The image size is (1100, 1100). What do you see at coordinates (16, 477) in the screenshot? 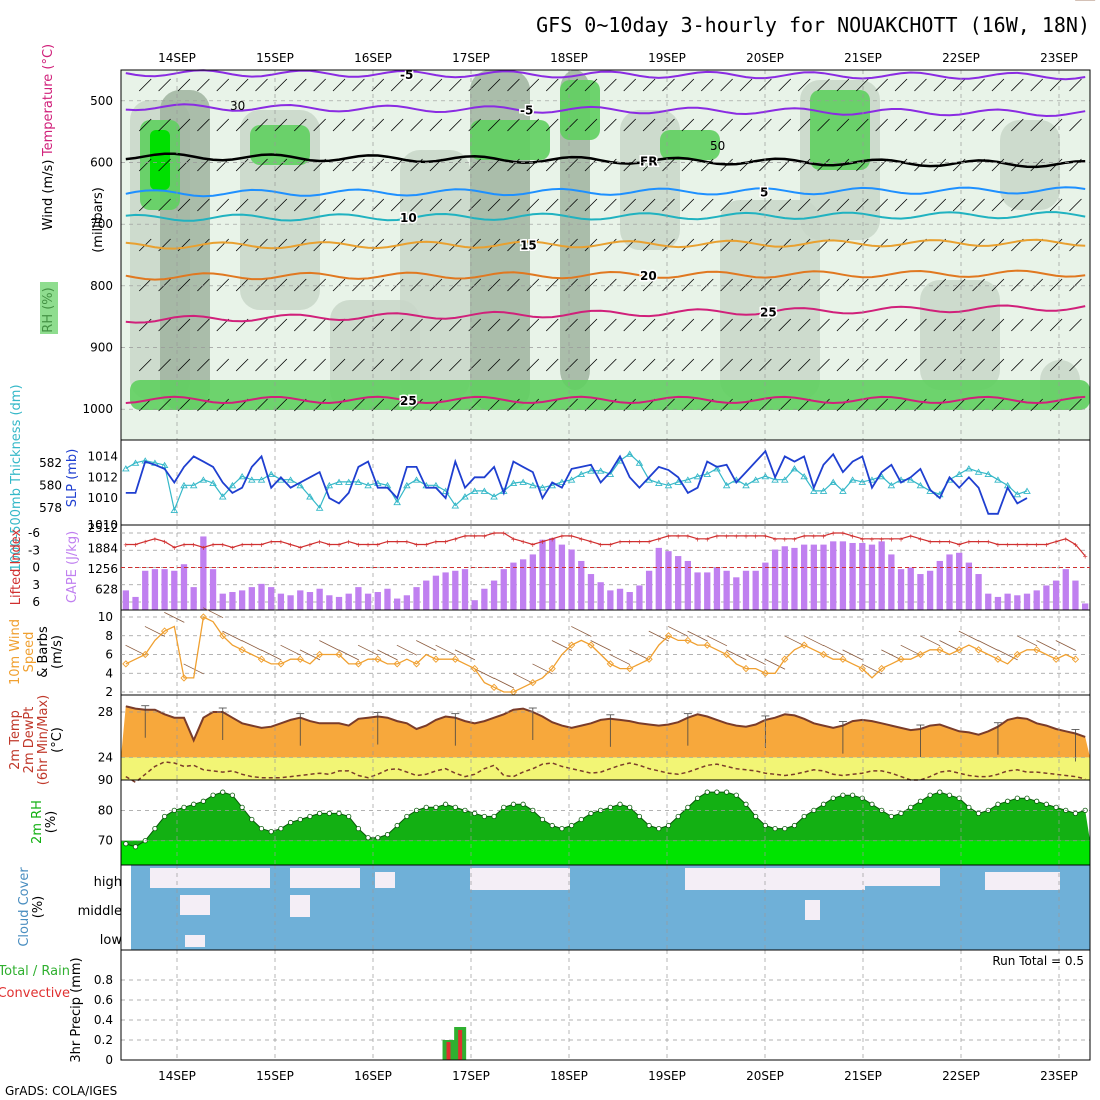
I see `axis-title-line: 1000-500mb Thickness (dm)` at bounding box center [16, 477].